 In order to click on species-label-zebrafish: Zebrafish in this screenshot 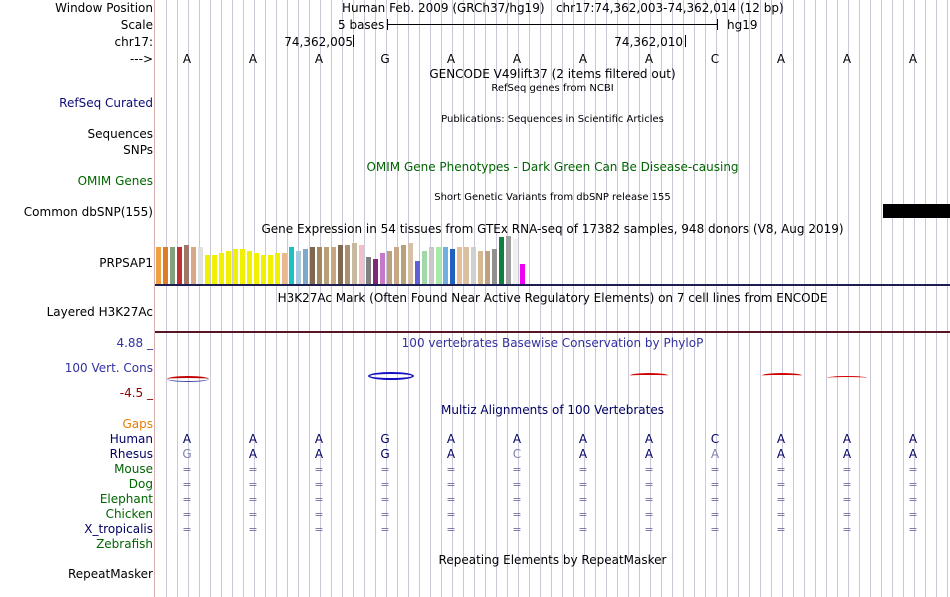, I will do `click(124, 544)`.